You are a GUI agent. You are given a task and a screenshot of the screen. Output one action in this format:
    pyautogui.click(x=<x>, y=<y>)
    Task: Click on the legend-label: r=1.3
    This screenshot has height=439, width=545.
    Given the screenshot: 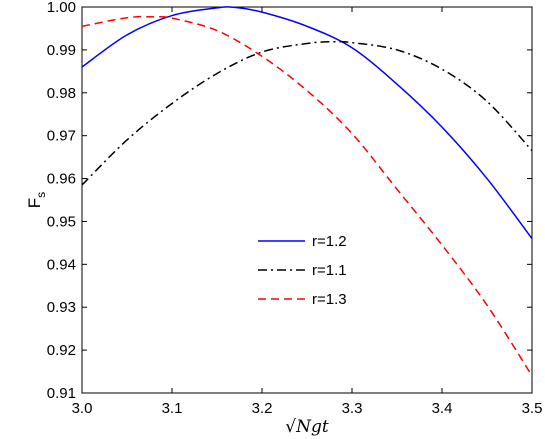 What is the action you would take?
    pyautogui.click(x=329, y=299)
    